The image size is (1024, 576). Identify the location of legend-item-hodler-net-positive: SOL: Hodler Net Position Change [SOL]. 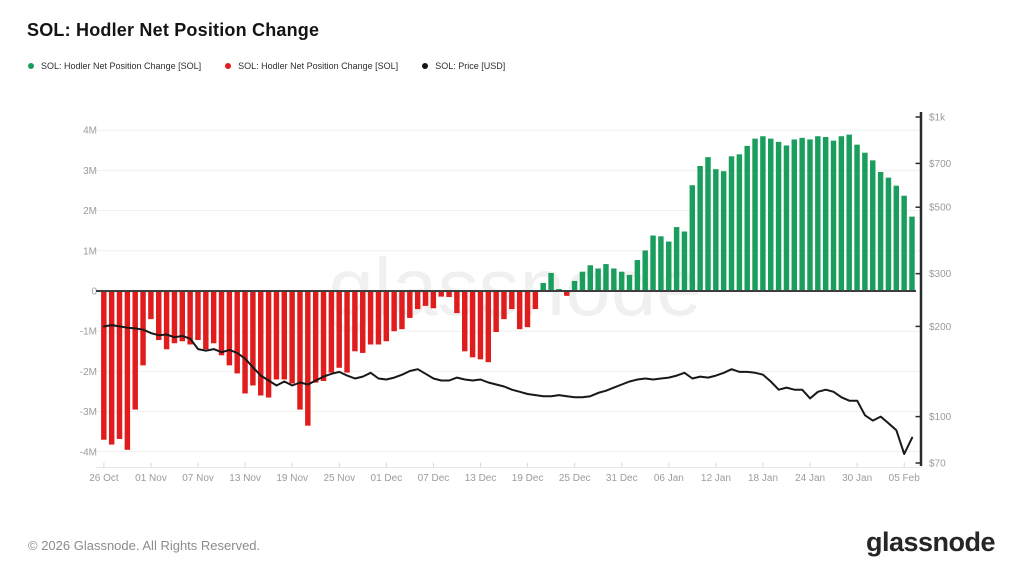
(114, 66).